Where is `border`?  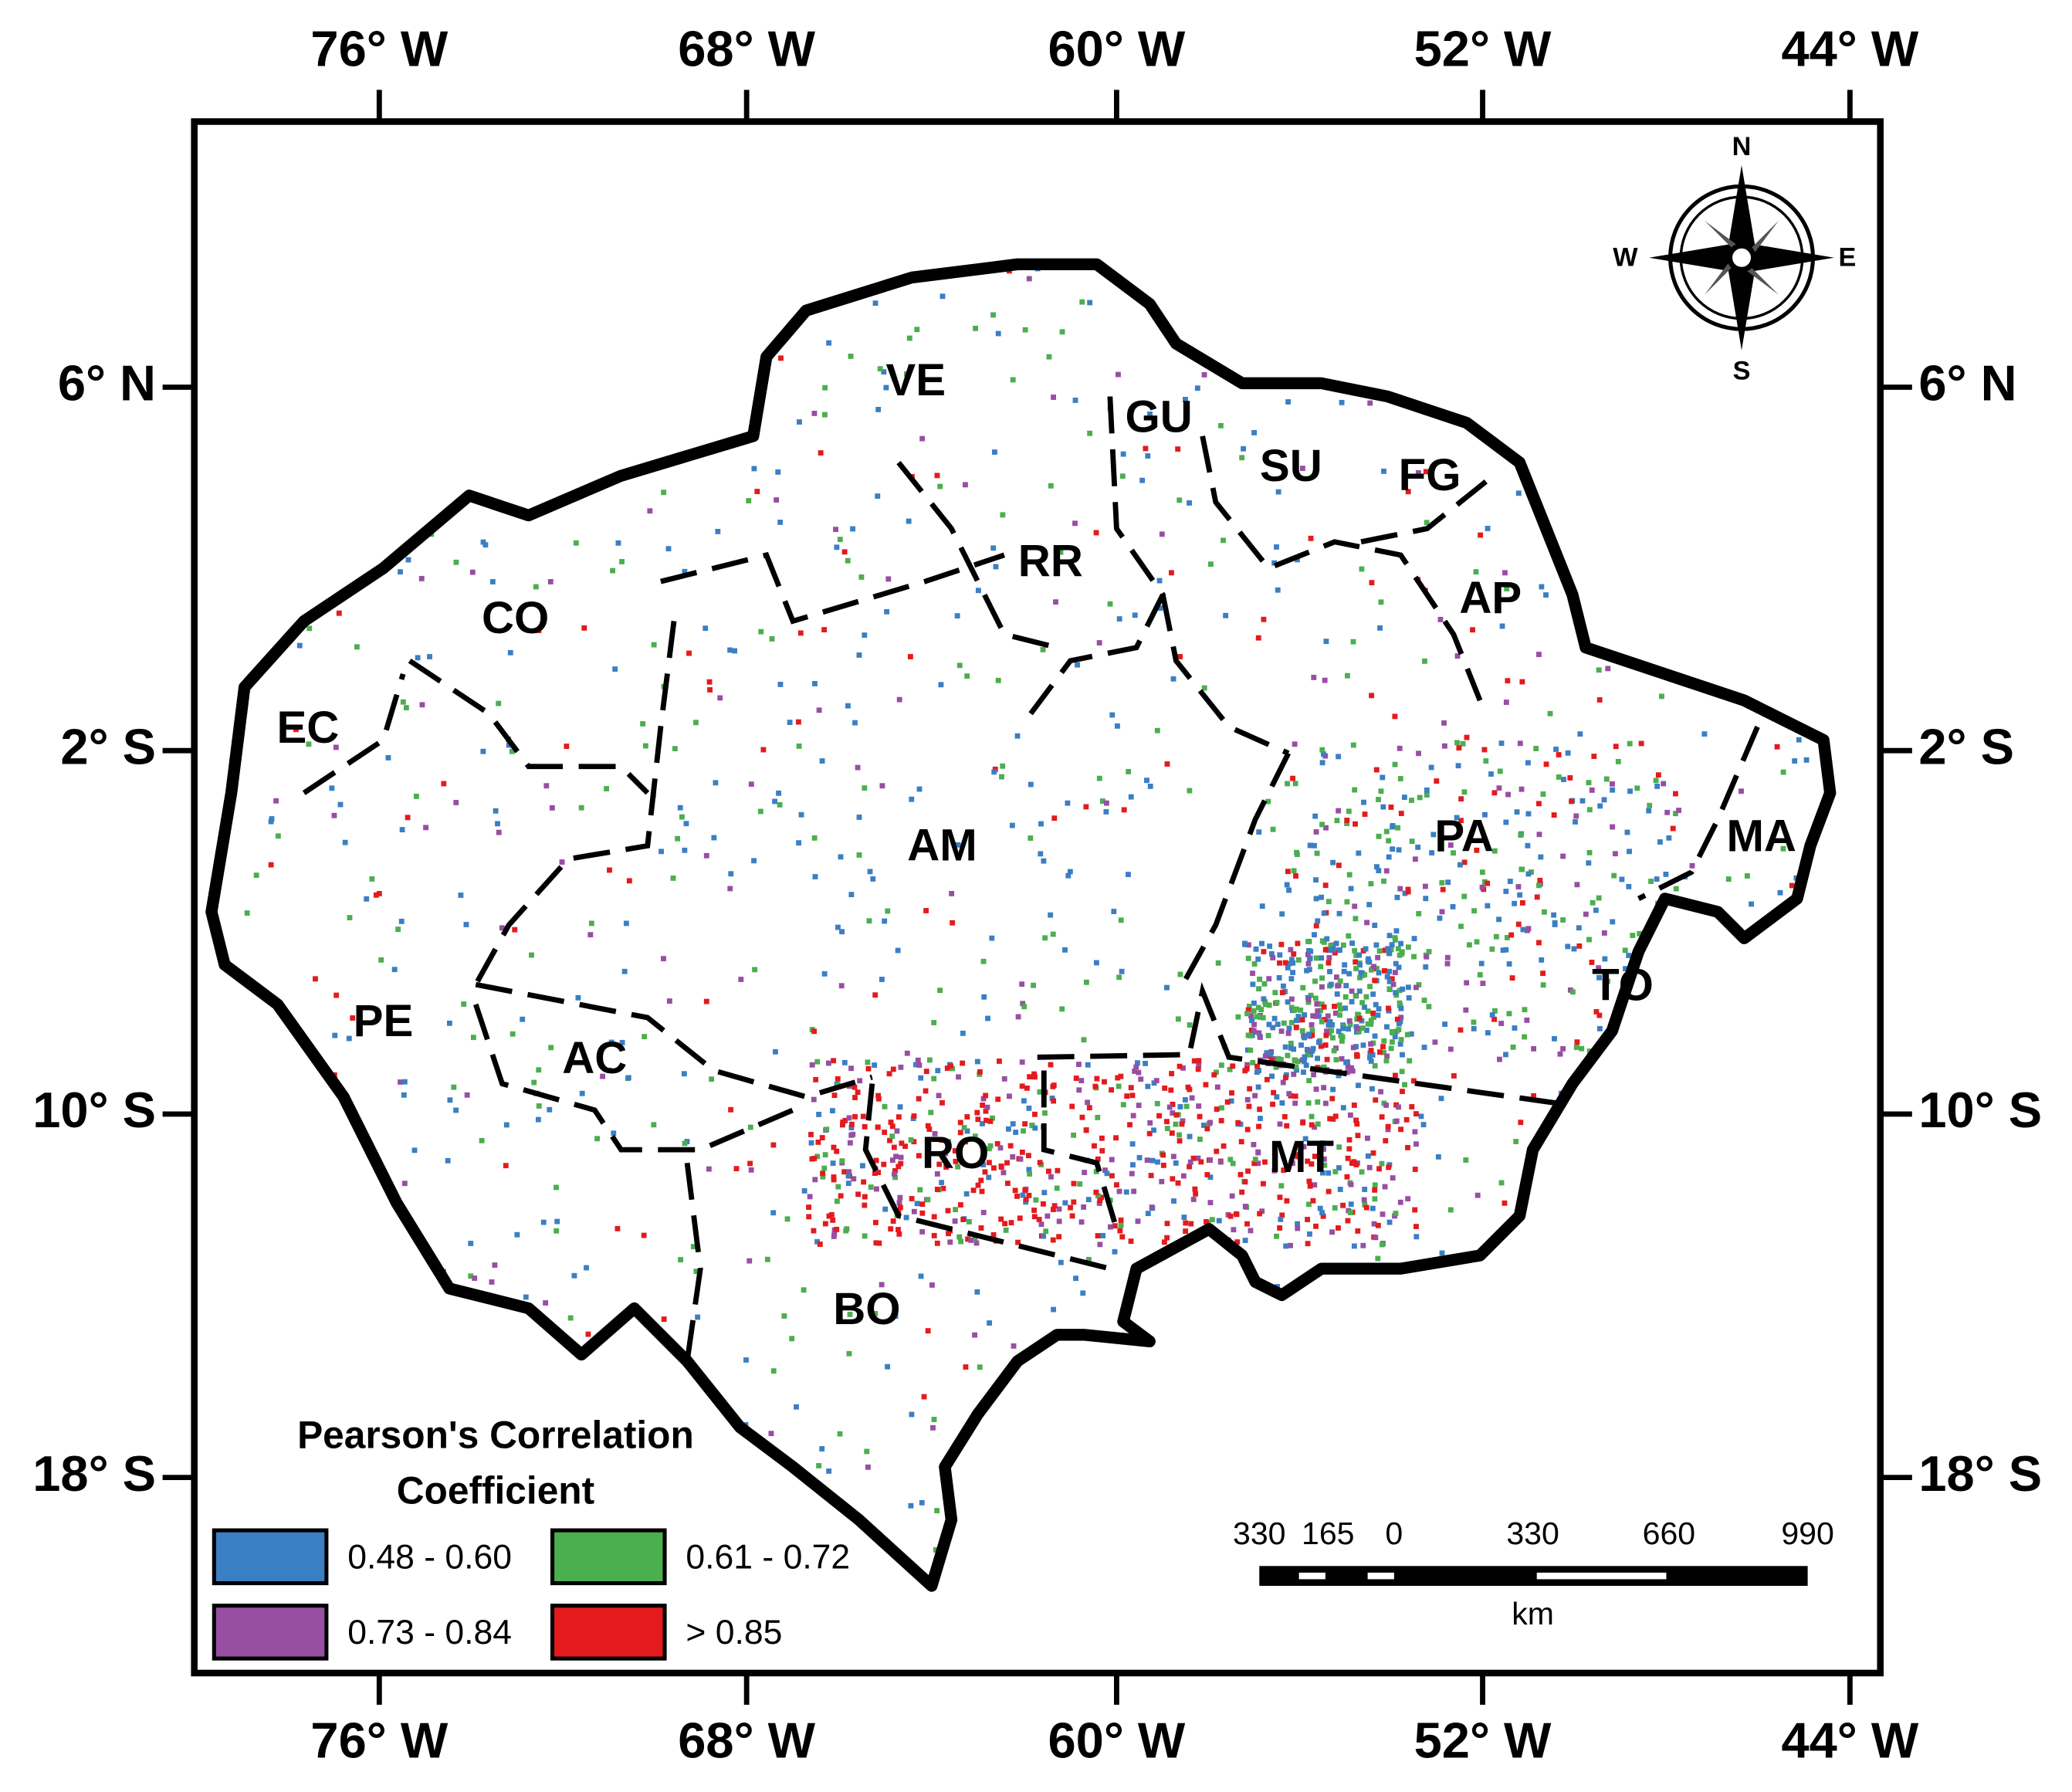
border is located at coordinates (1097, 556).